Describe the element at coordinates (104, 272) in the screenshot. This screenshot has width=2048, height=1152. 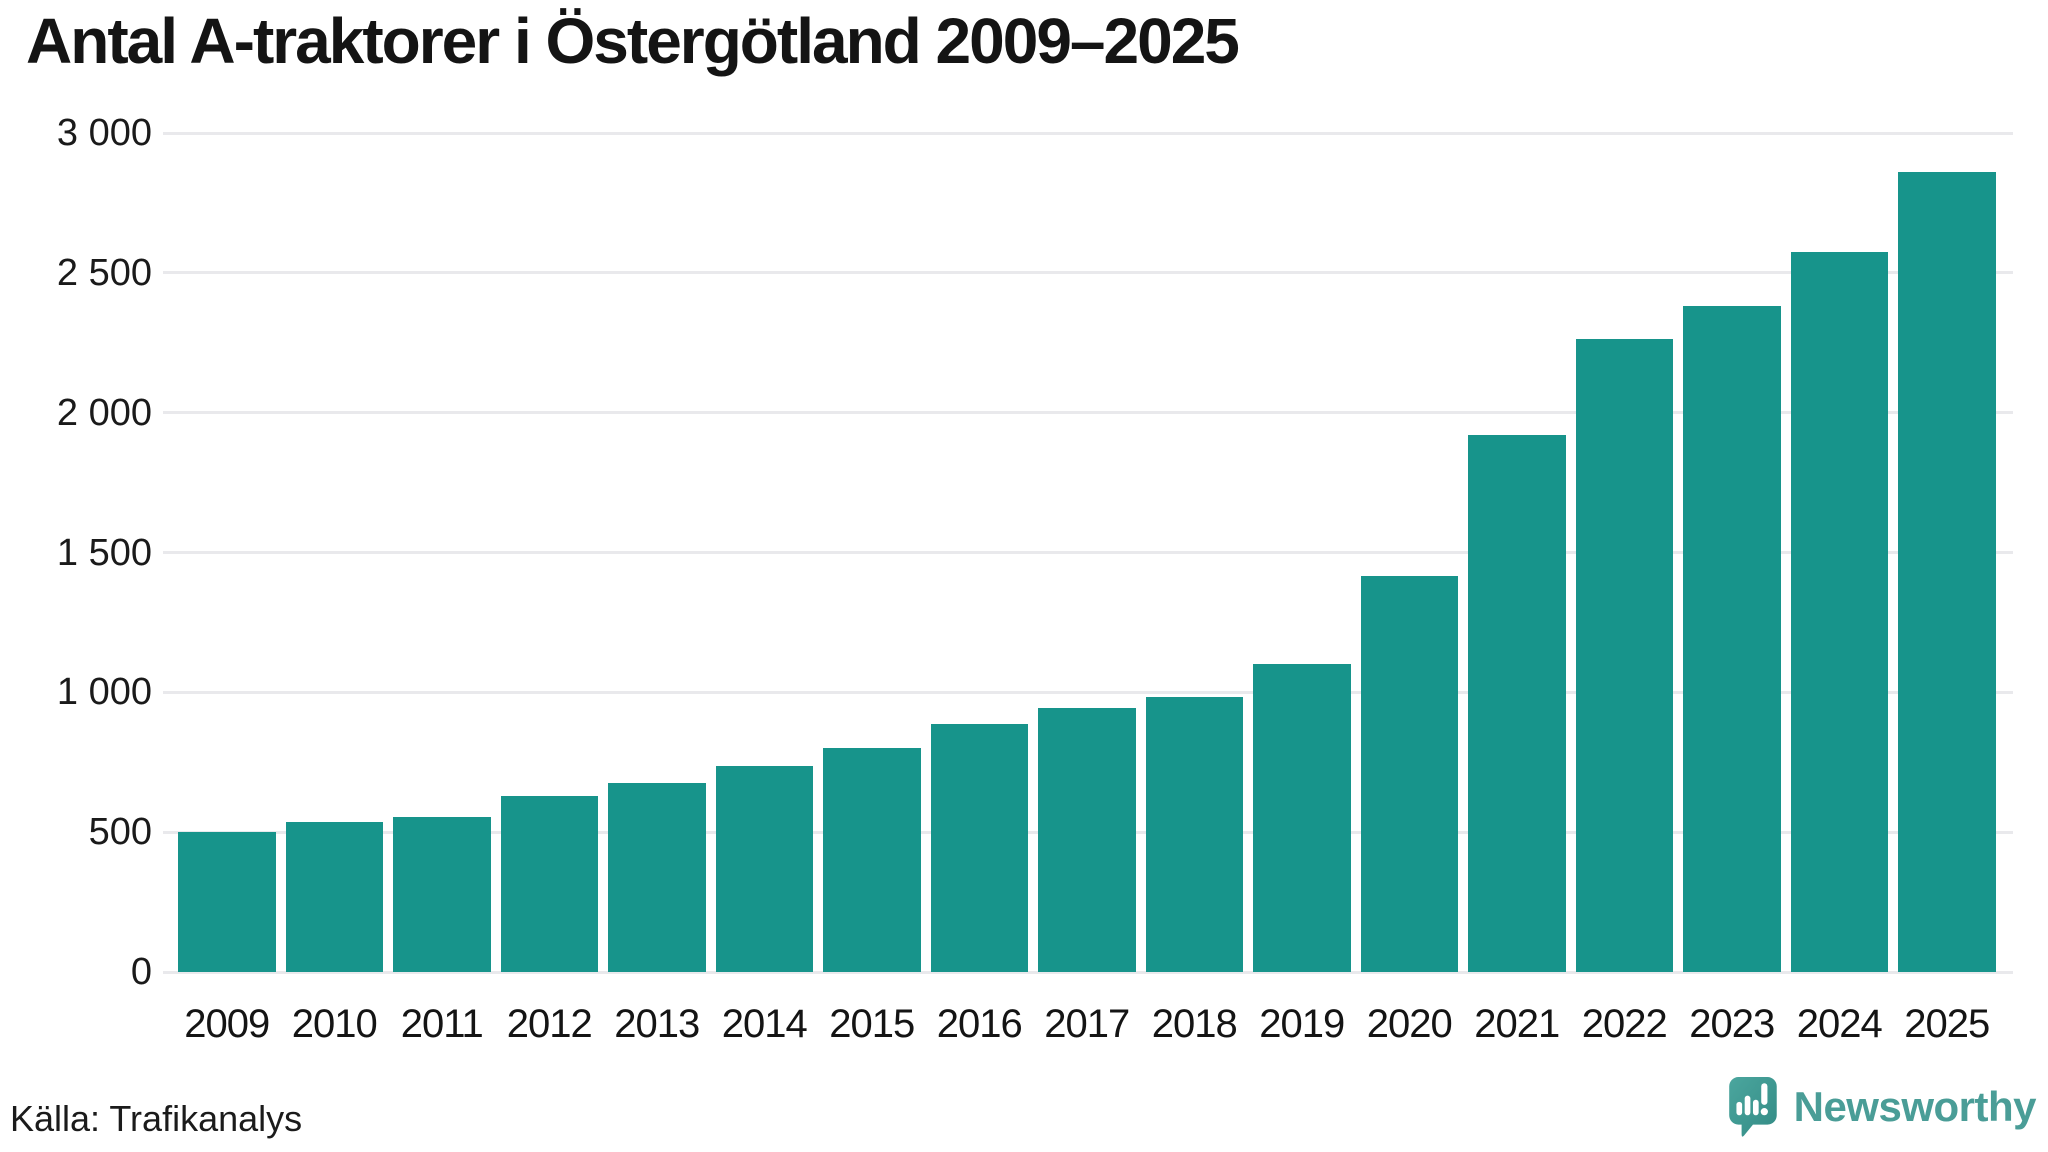
I see `y-tick-label: 2 500` at that location.